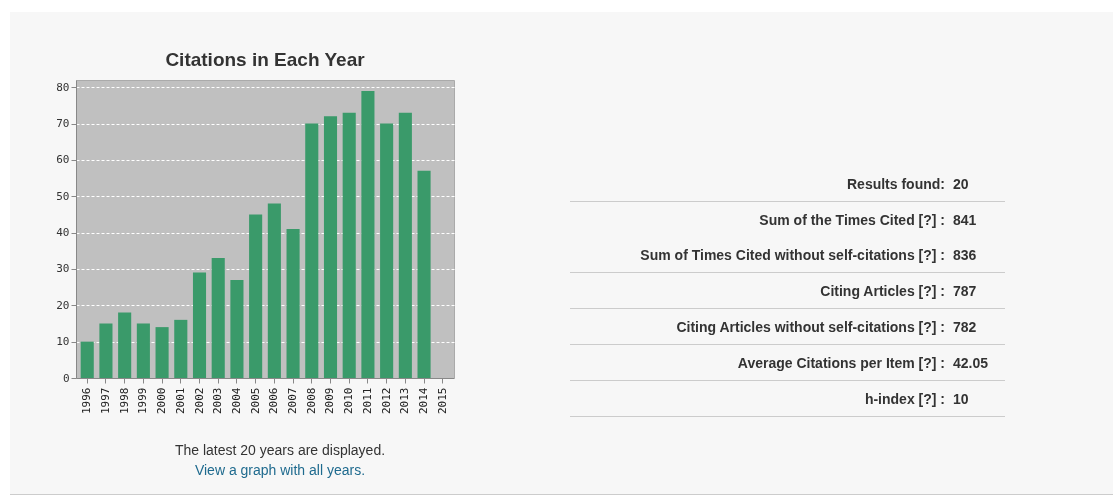 Image resolution: width=1113 pixels, height=496 pixels. Describe the element at coordinates (826, 326) in the screenshot. I see `text: Citing Articles without self-citations [?] : 782` at that location.